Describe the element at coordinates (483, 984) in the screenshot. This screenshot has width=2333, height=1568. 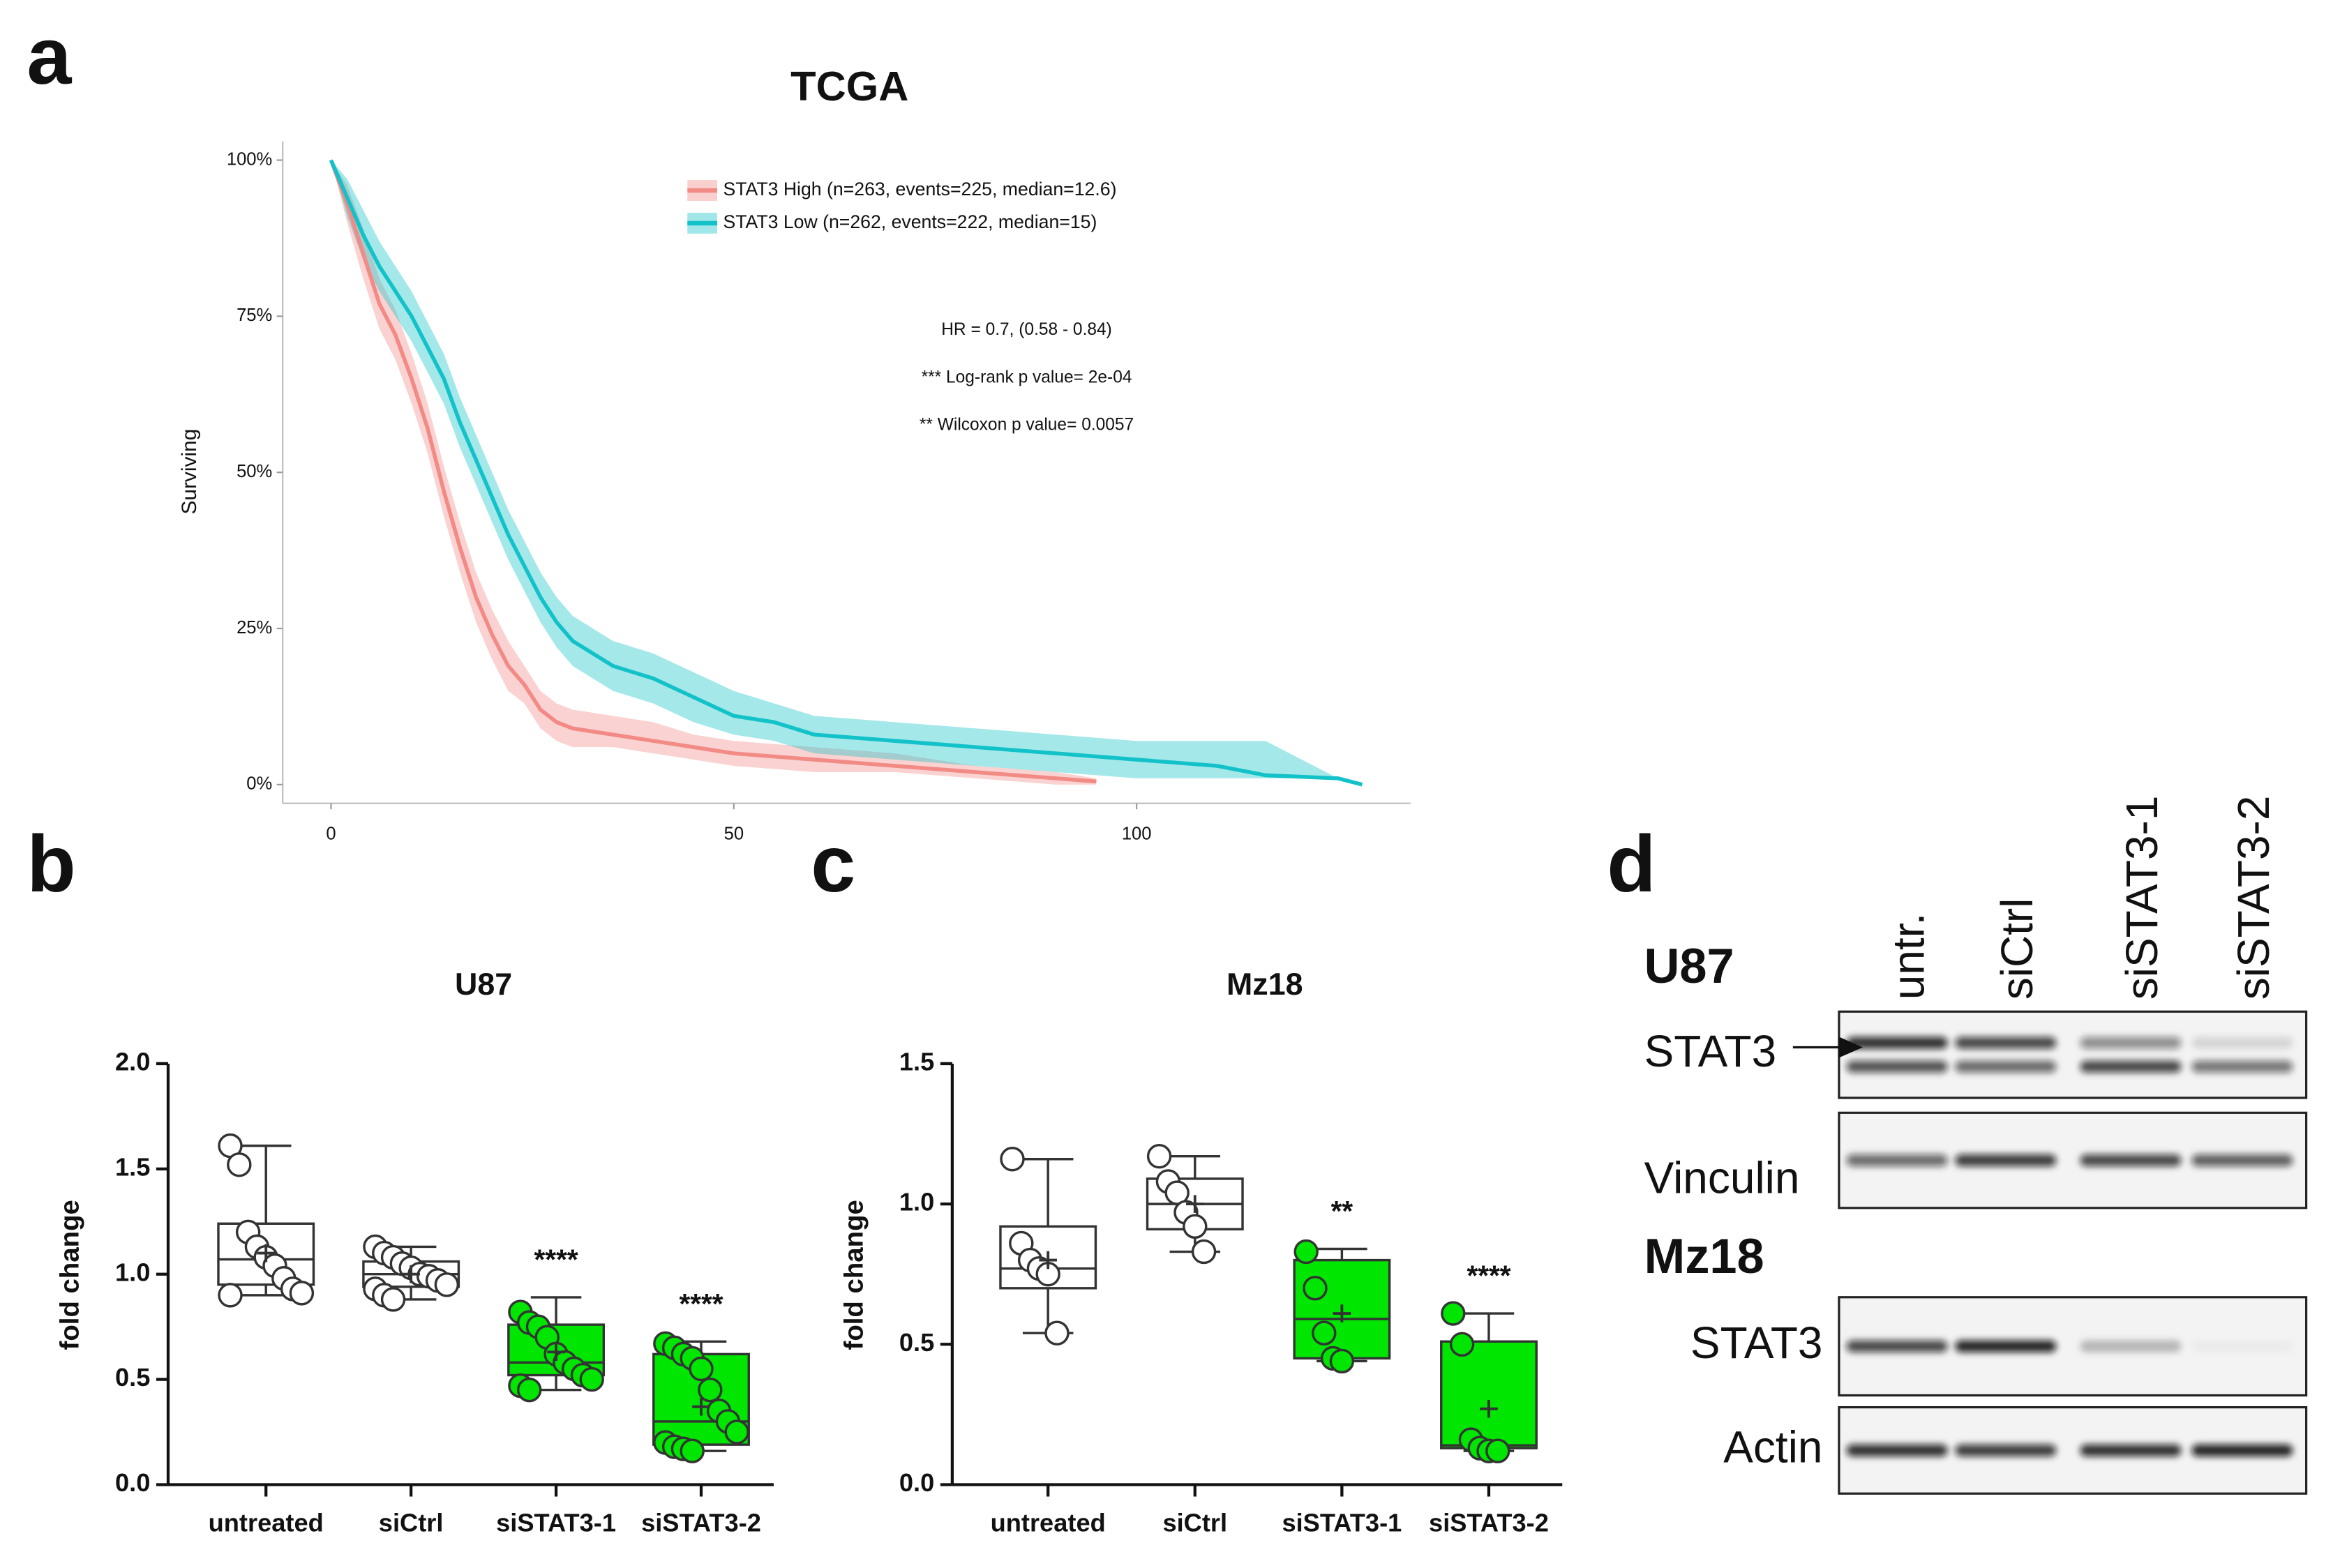
I see `chart-title: U87` at that location.